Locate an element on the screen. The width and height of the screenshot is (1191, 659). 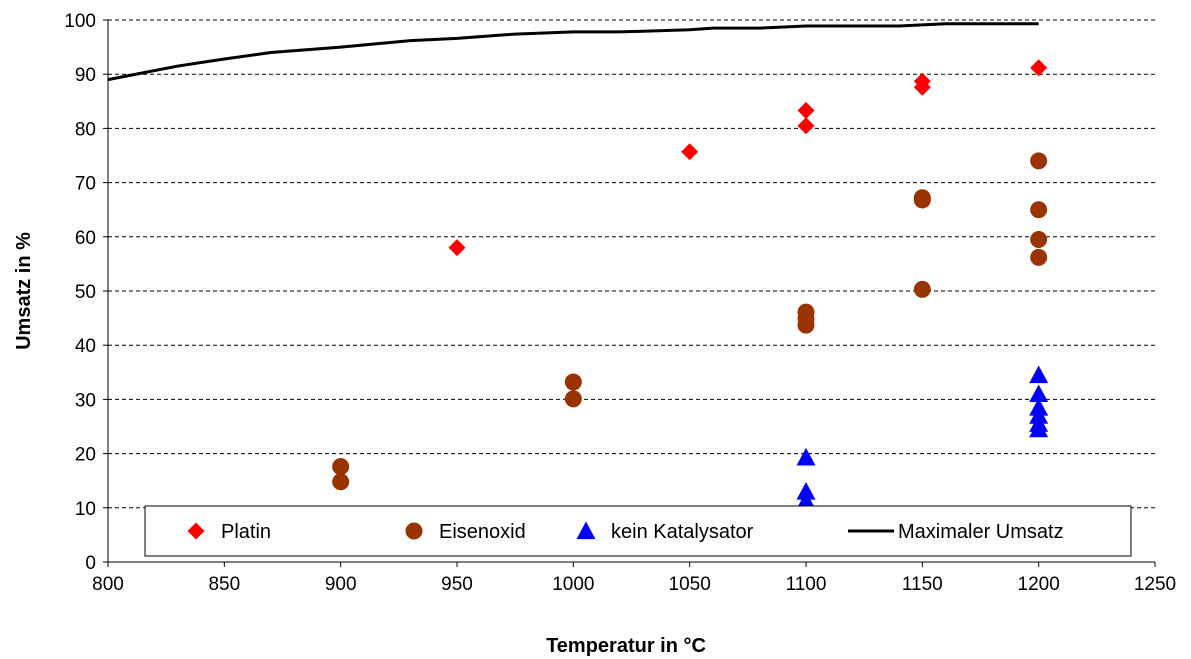
y-tick-label: 90 is located at coordinates (85, 75).